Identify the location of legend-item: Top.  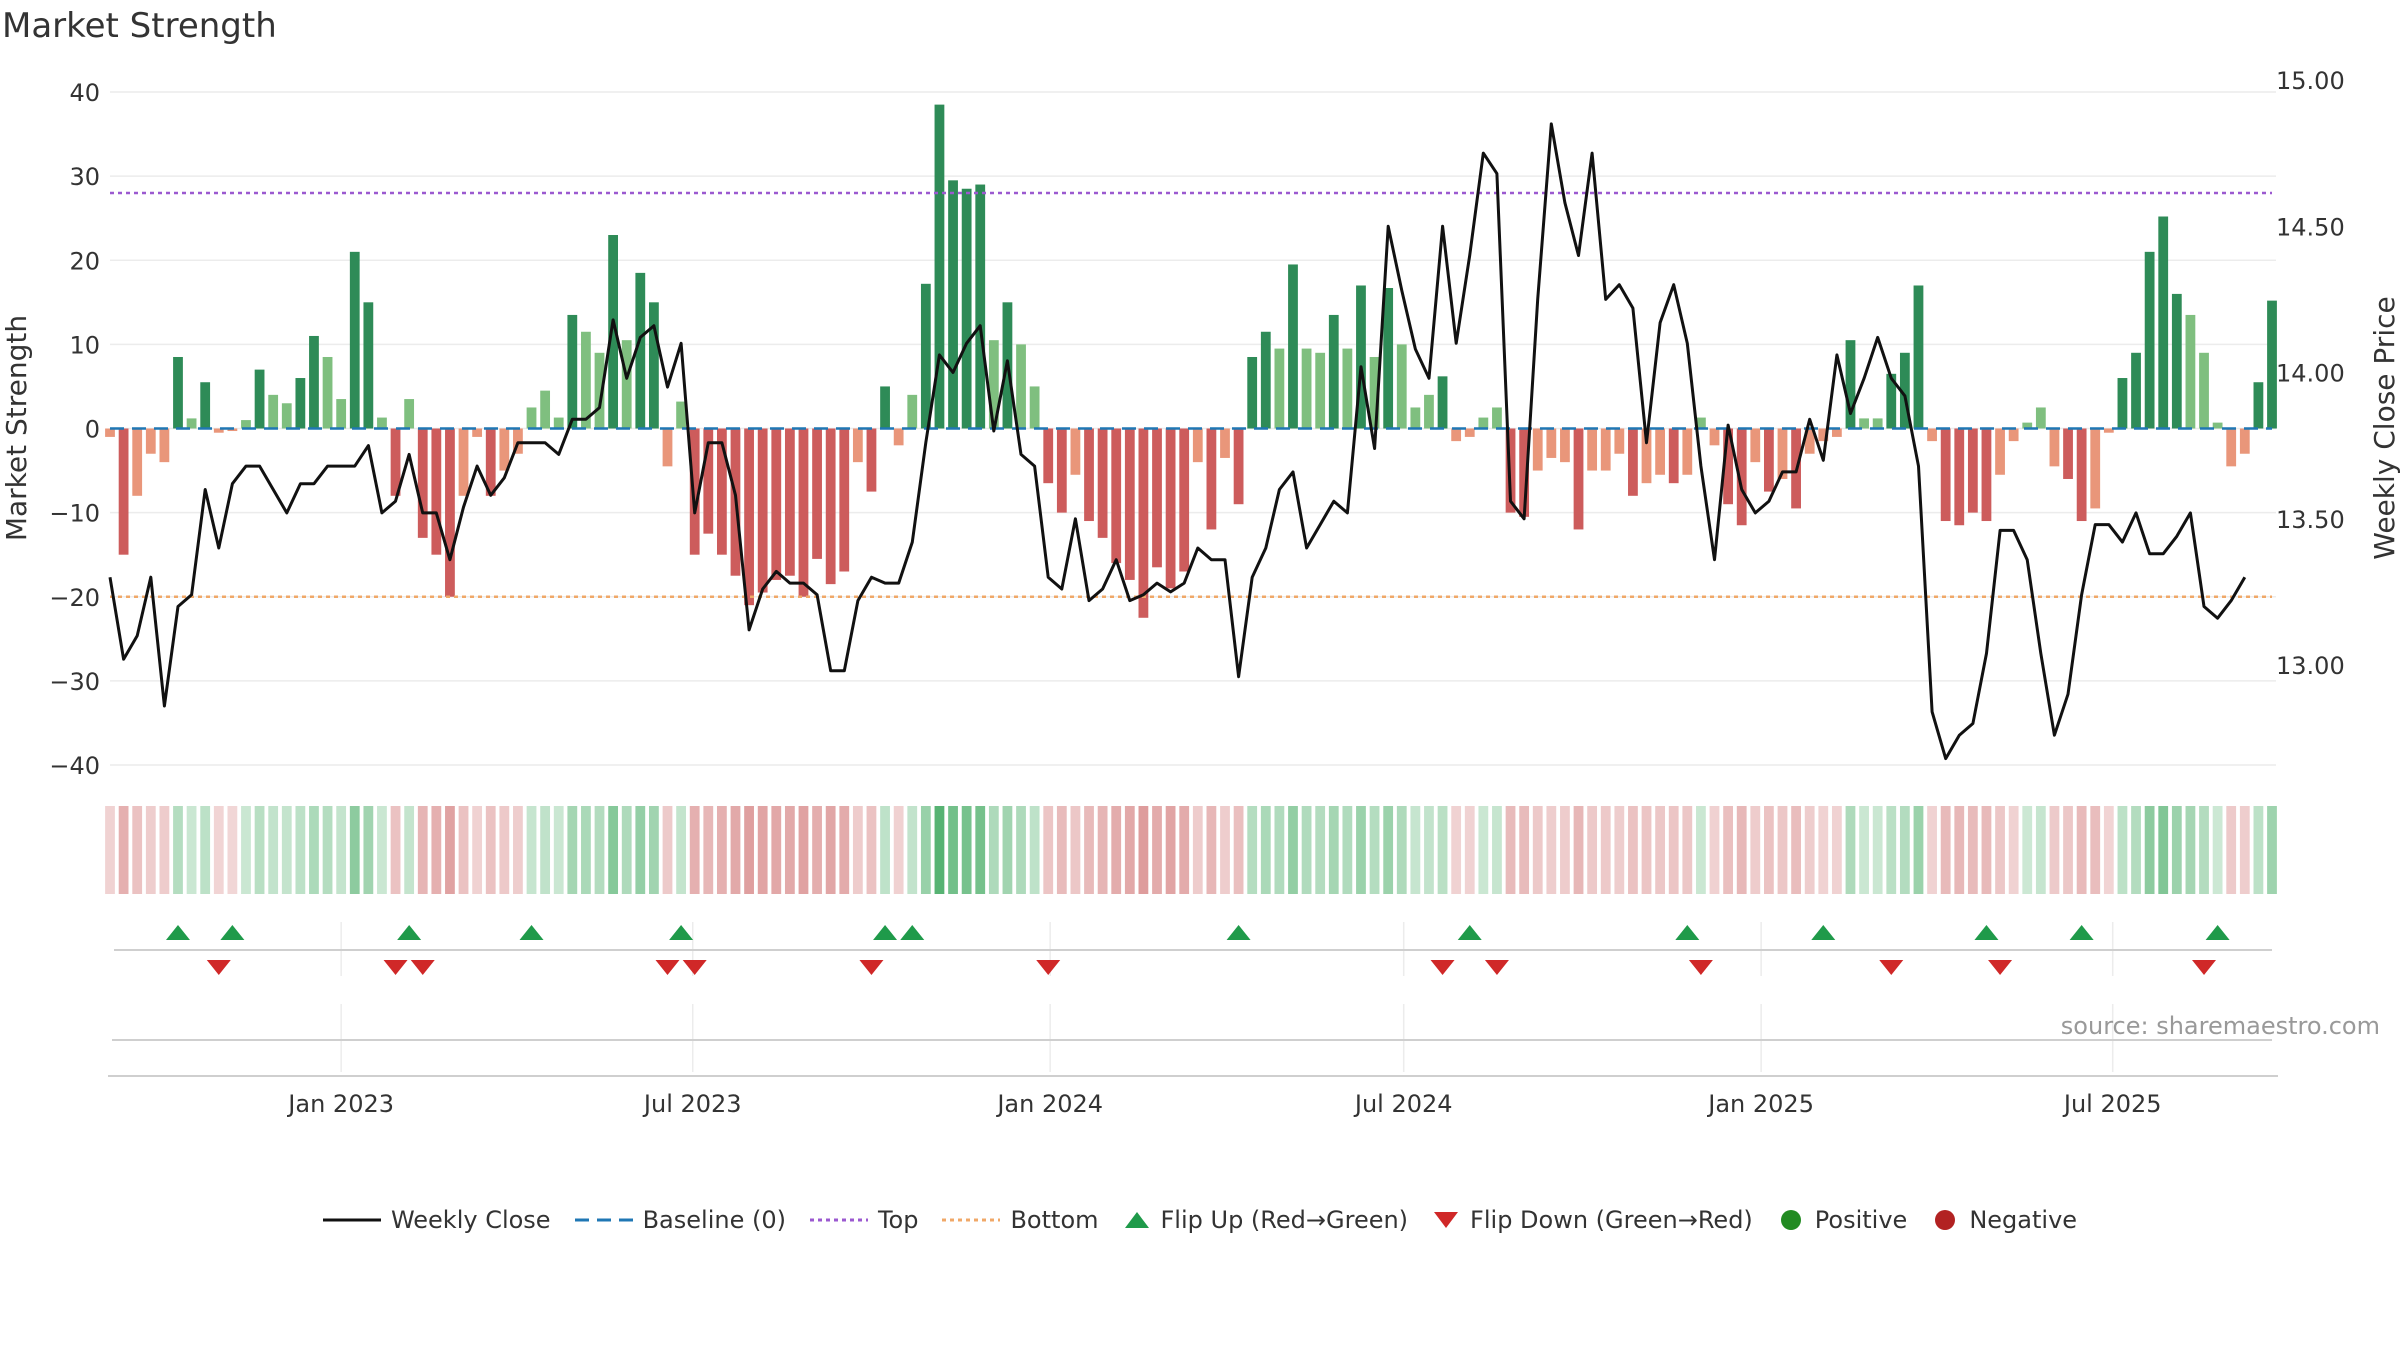
(863, 1220).